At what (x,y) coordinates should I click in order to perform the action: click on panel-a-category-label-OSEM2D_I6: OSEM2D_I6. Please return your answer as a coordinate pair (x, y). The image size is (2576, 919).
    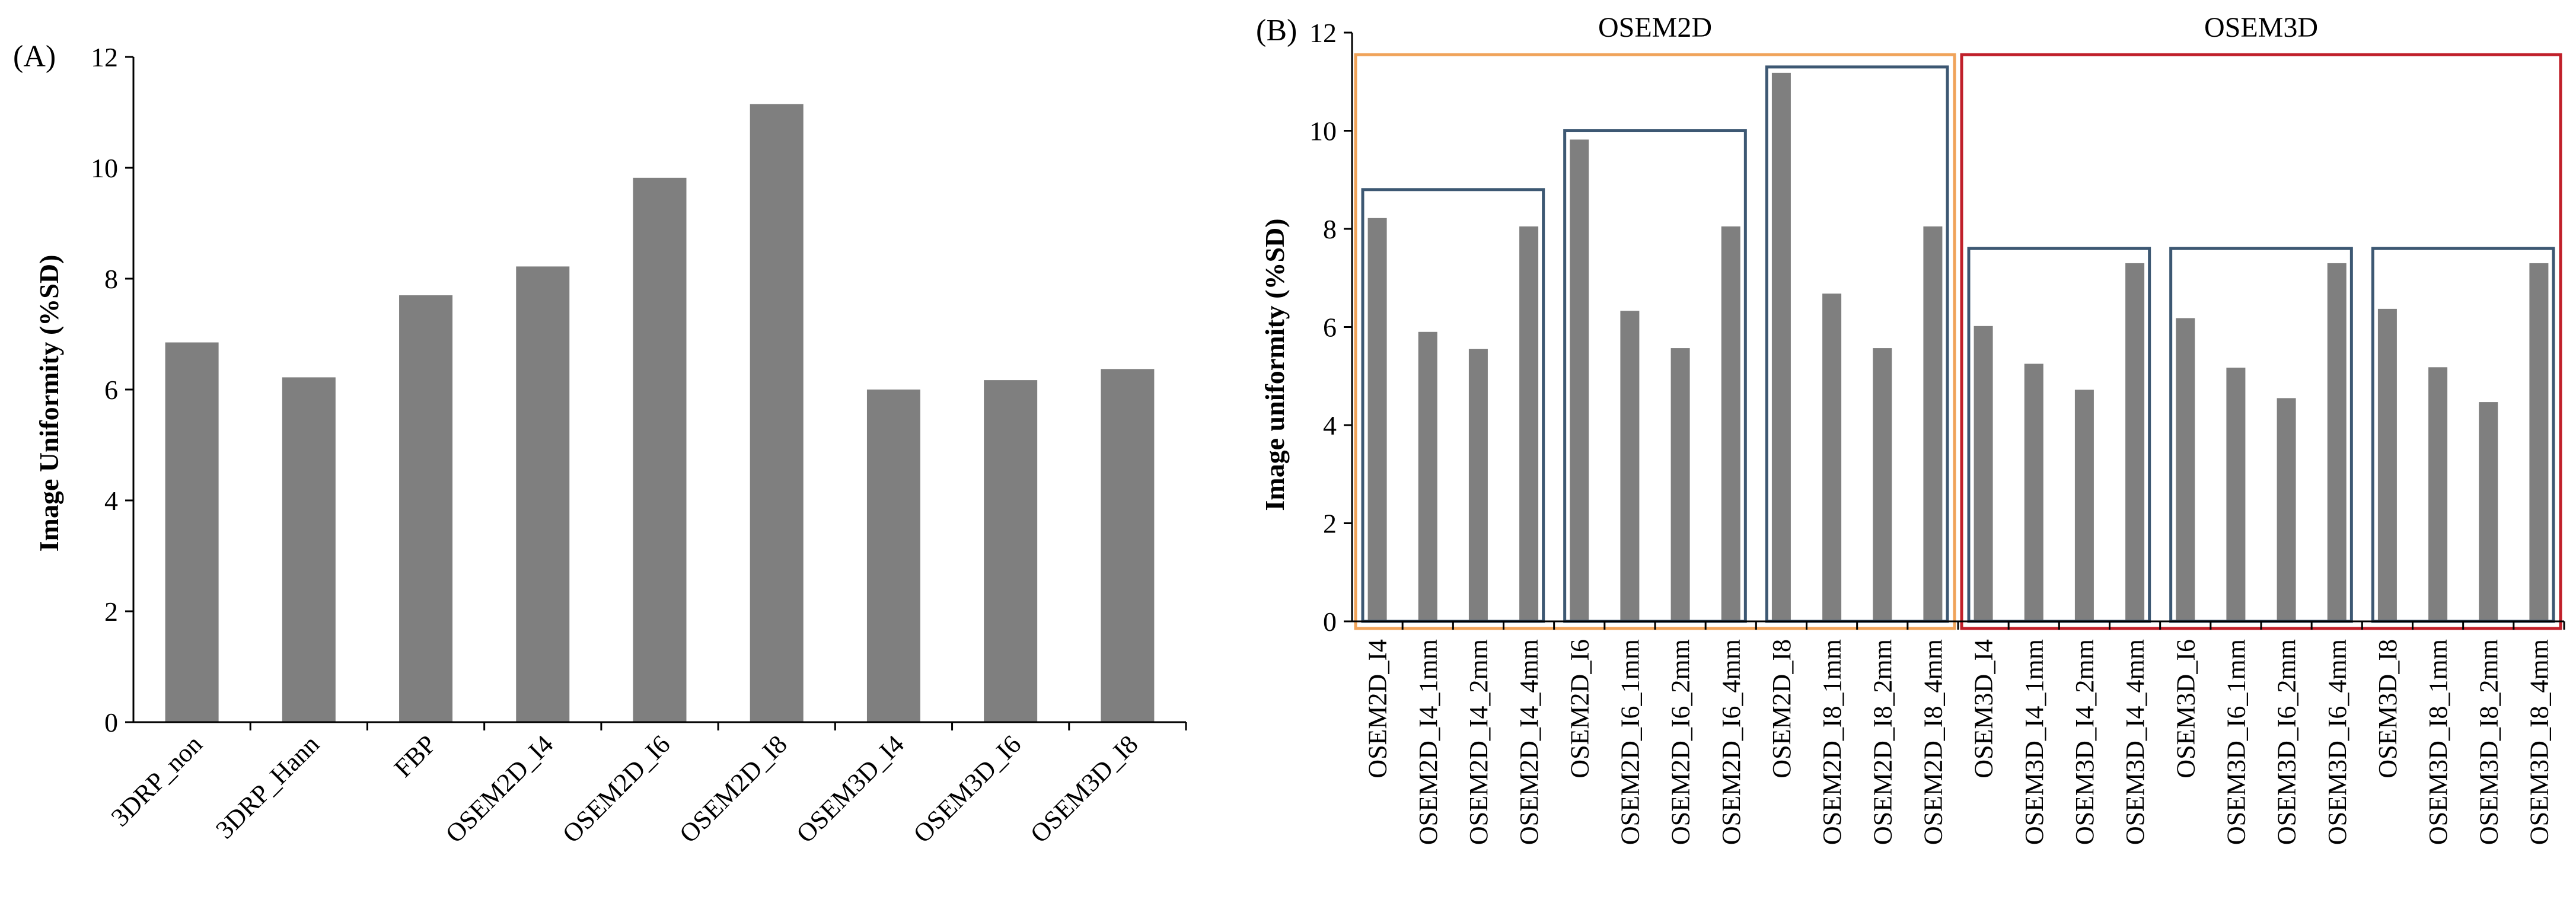
    Looking at the image, I should click on (616, 788).